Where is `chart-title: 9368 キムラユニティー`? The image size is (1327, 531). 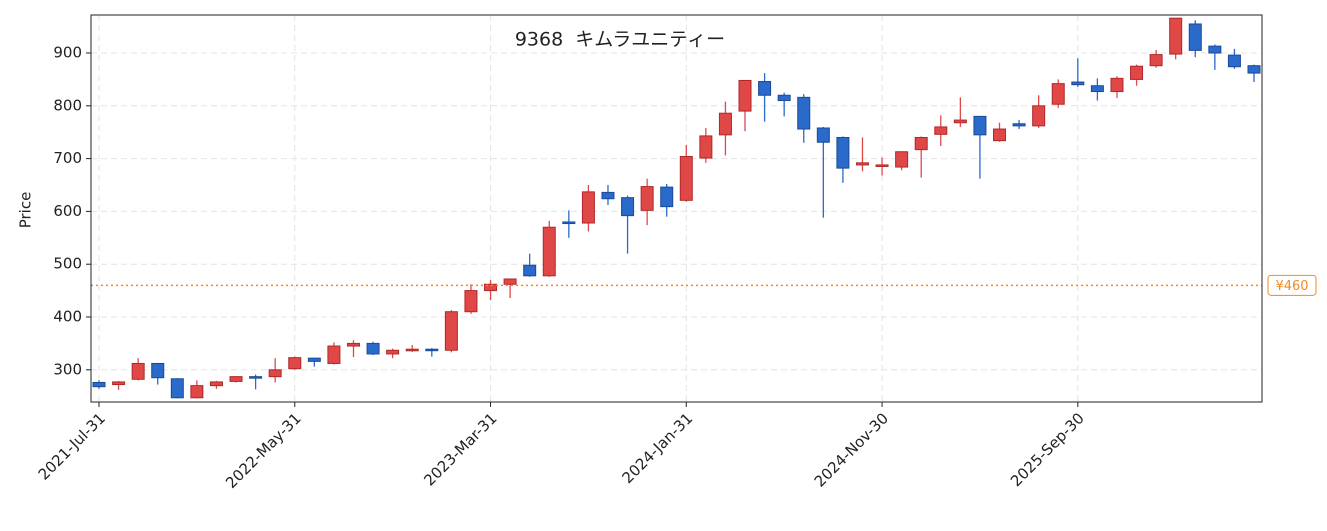 chart-title: 9368 キムラユニティー is located at coordinates (620, 40).